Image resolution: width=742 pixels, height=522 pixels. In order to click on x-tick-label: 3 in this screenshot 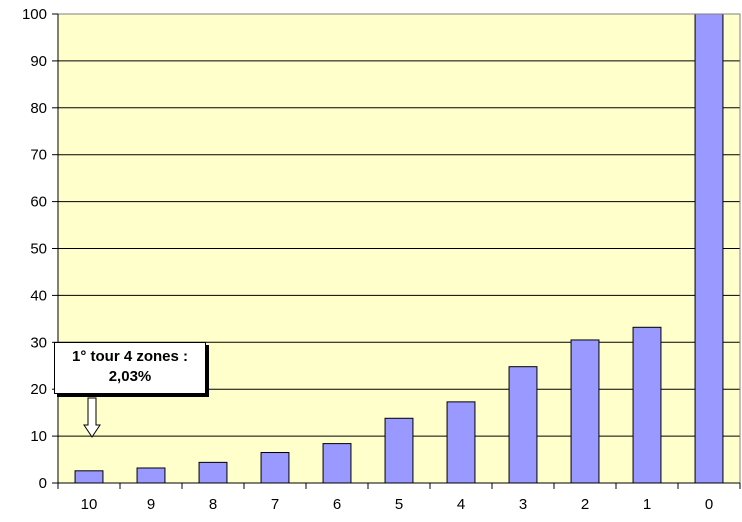, I will do `click(523, 504)`.